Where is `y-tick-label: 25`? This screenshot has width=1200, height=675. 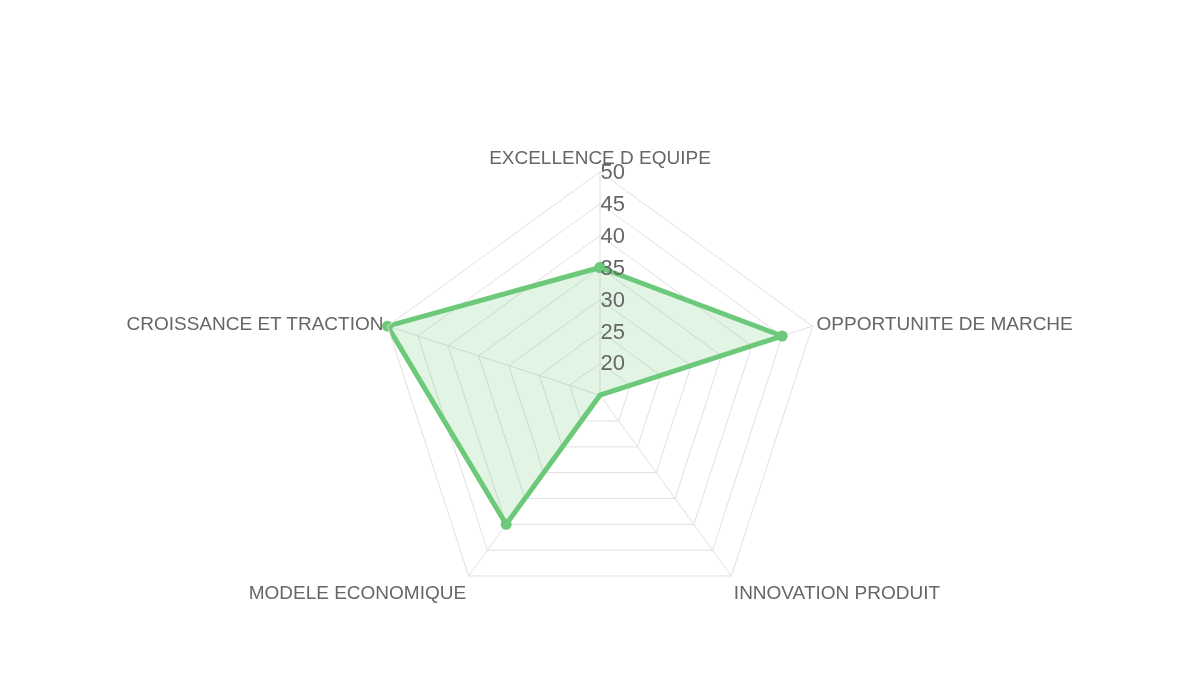
y-tick-label: 25 is located at coordinates (612, 331).